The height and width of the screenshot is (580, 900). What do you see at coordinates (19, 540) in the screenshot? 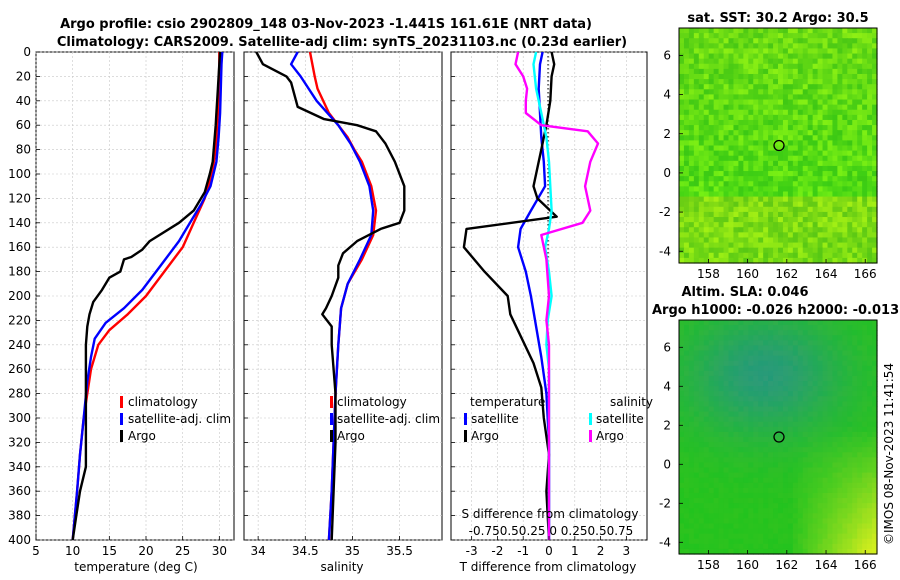
I see `depth-tick-label: 400` at bounding box center [19, 540].